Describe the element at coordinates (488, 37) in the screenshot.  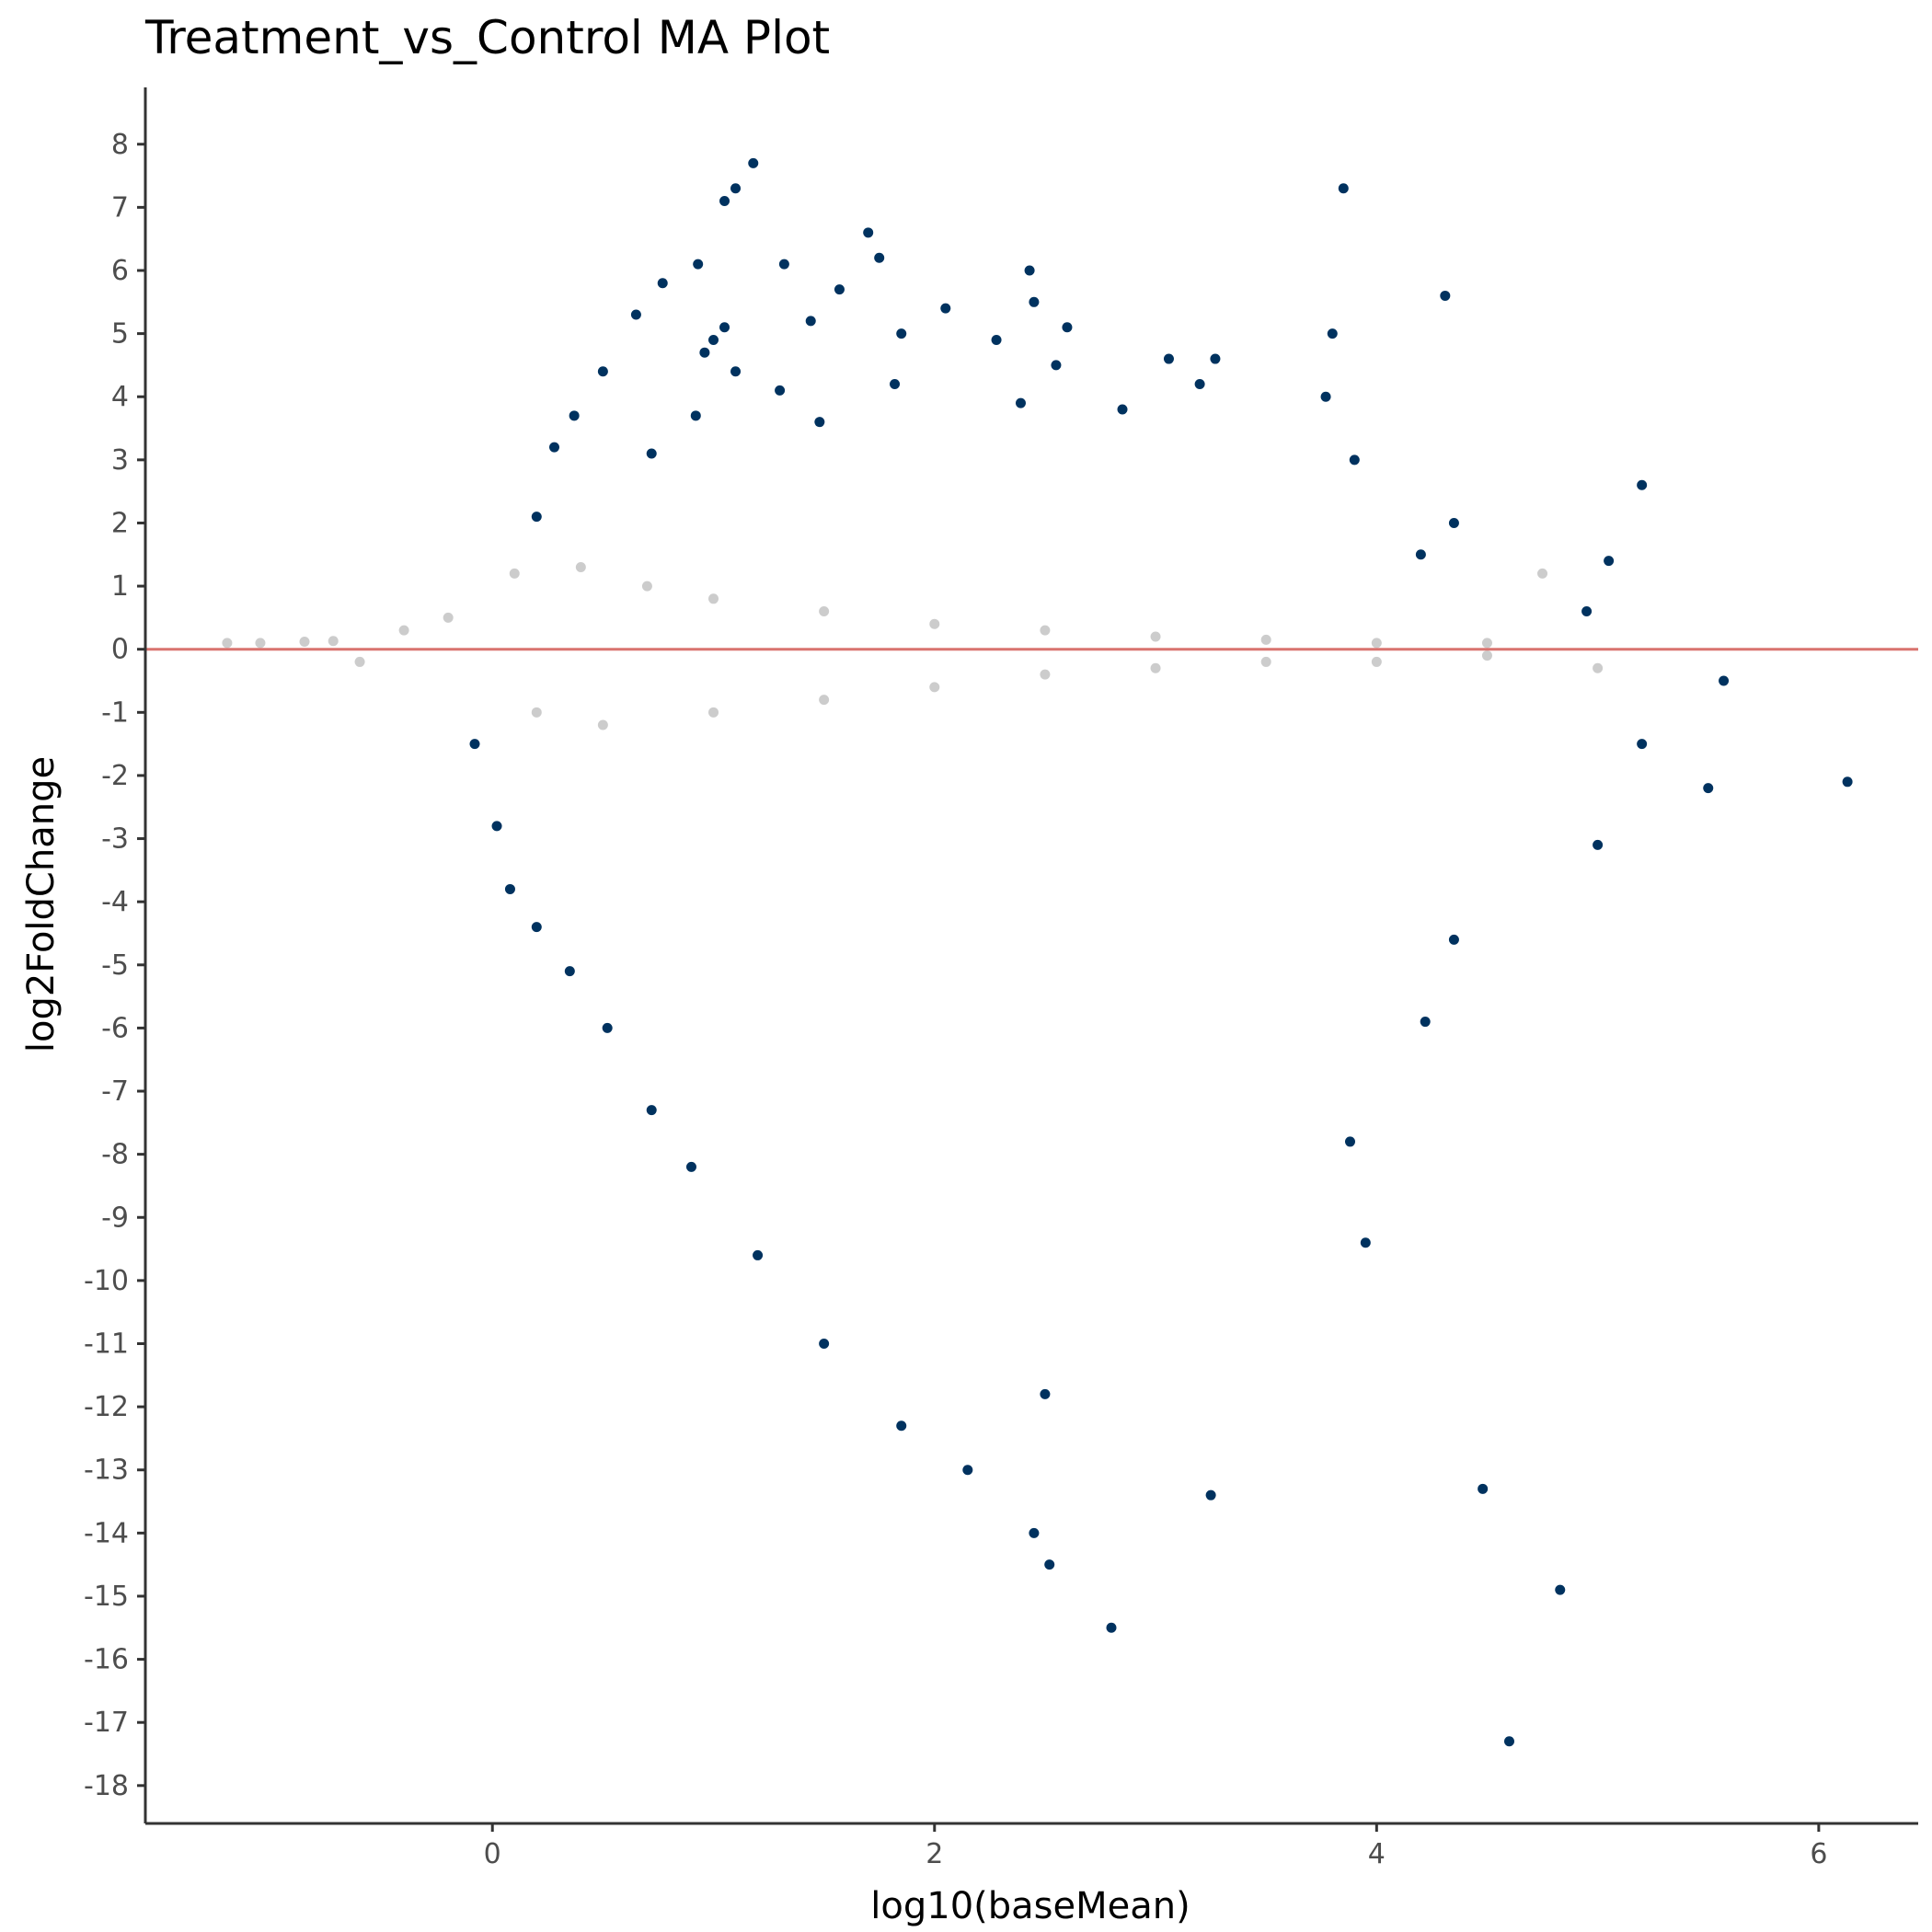
I see `chart-title: Treatment_vs_Control MA Plot` at that location.